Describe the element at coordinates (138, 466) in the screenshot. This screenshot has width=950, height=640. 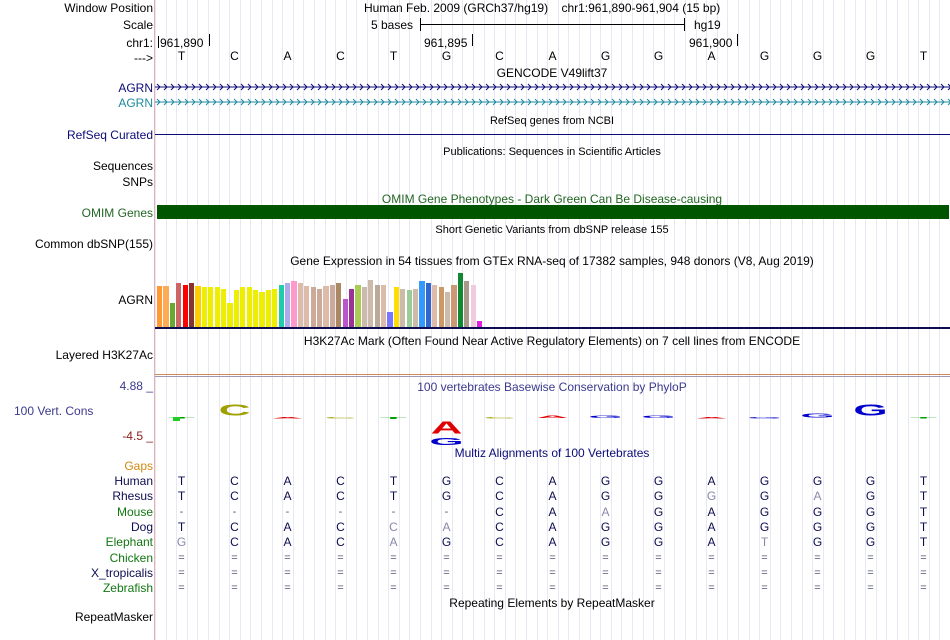
I see `multiz-gaps-label: Gaps` at that location.